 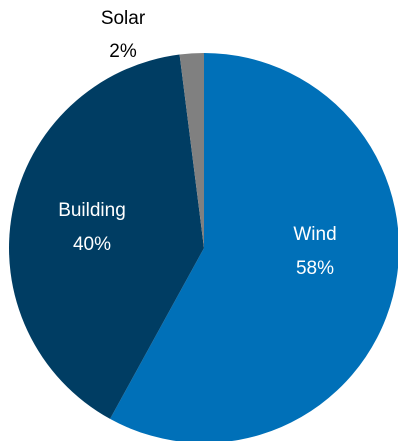 What do you see at coordinates (92, 244) in the screenshot?
I see `slice-value-building: 40%` at bounding box center [92, 244].